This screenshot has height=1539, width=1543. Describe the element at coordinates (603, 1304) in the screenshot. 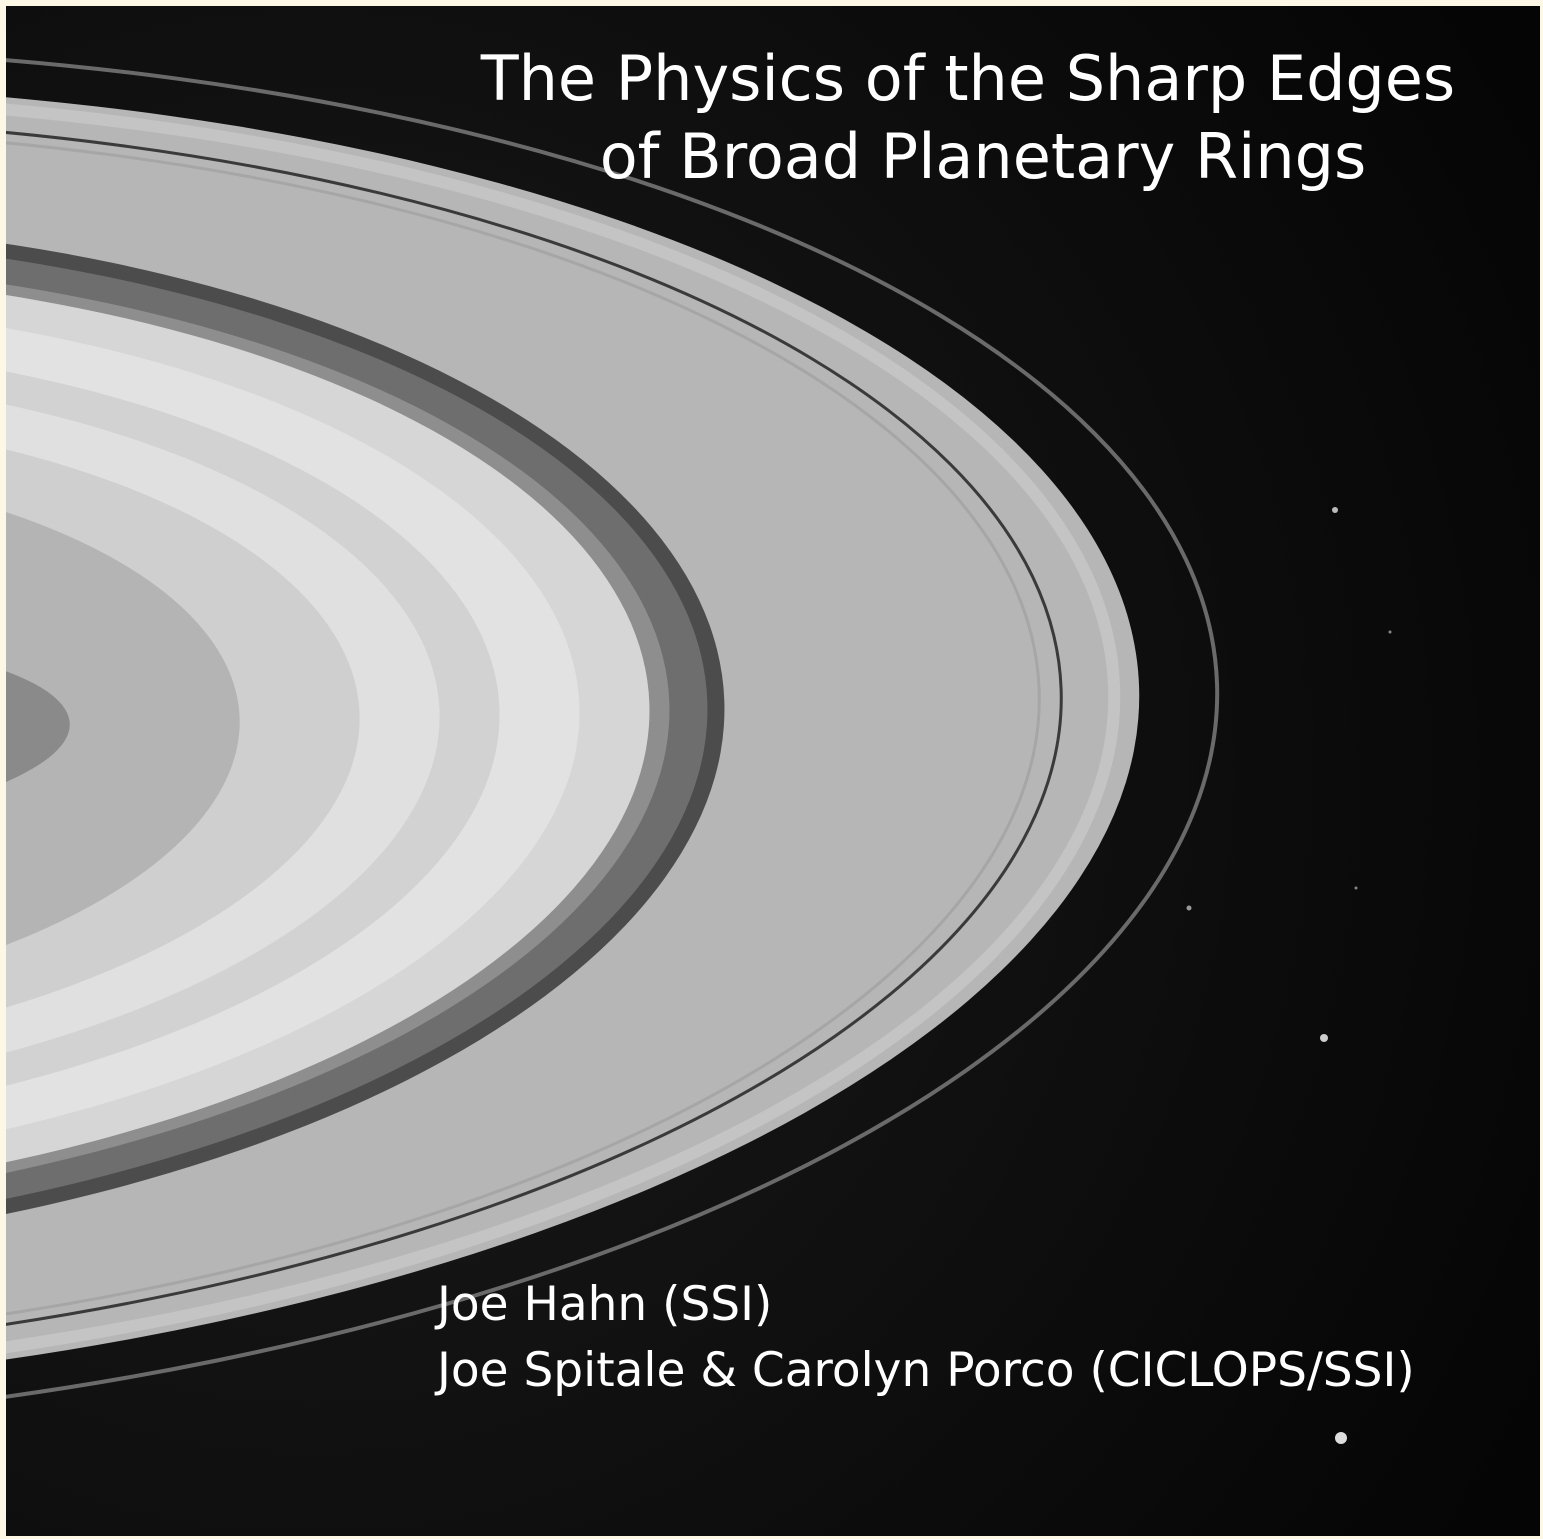

I see `author-line: Joe Hahn (SSI)` at that location.